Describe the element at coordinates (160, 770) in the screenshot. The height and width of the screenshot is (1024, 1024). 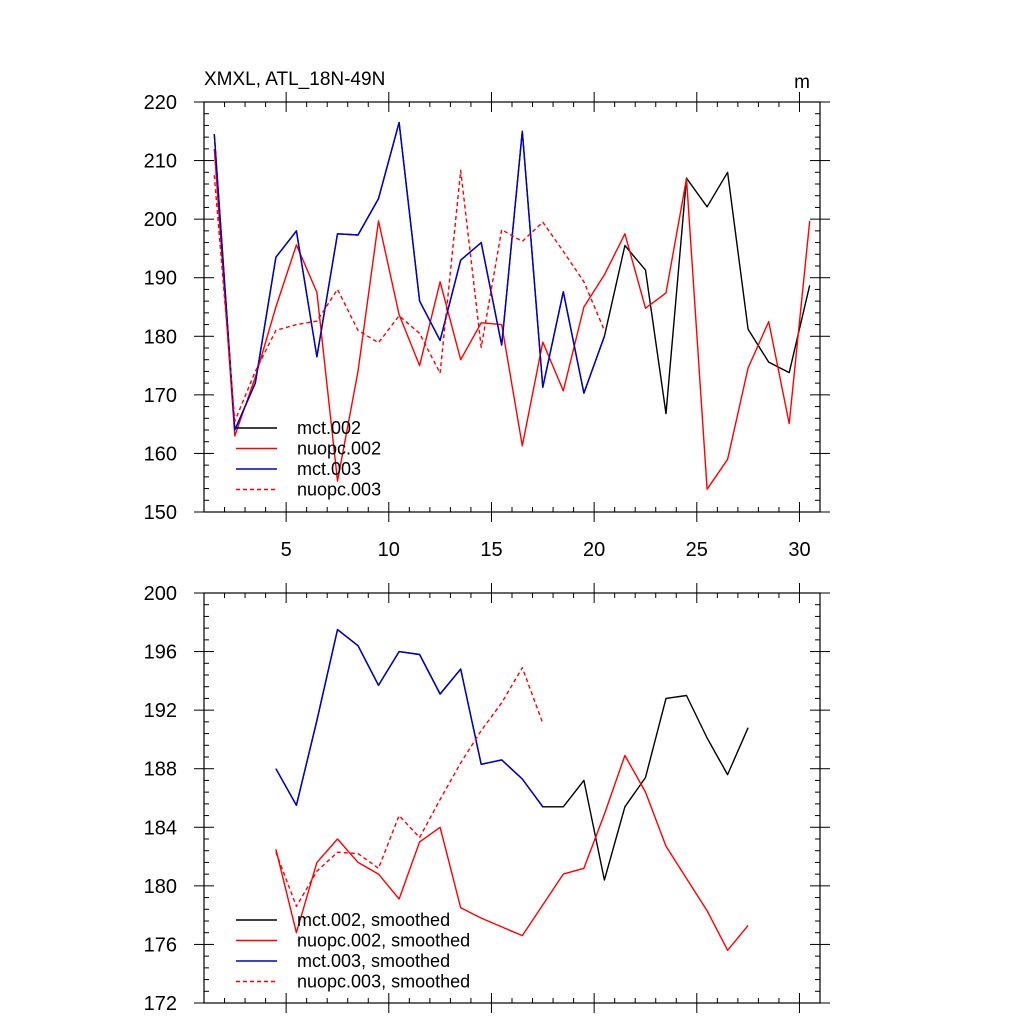
I see `y-tick-label: 188` at that location.